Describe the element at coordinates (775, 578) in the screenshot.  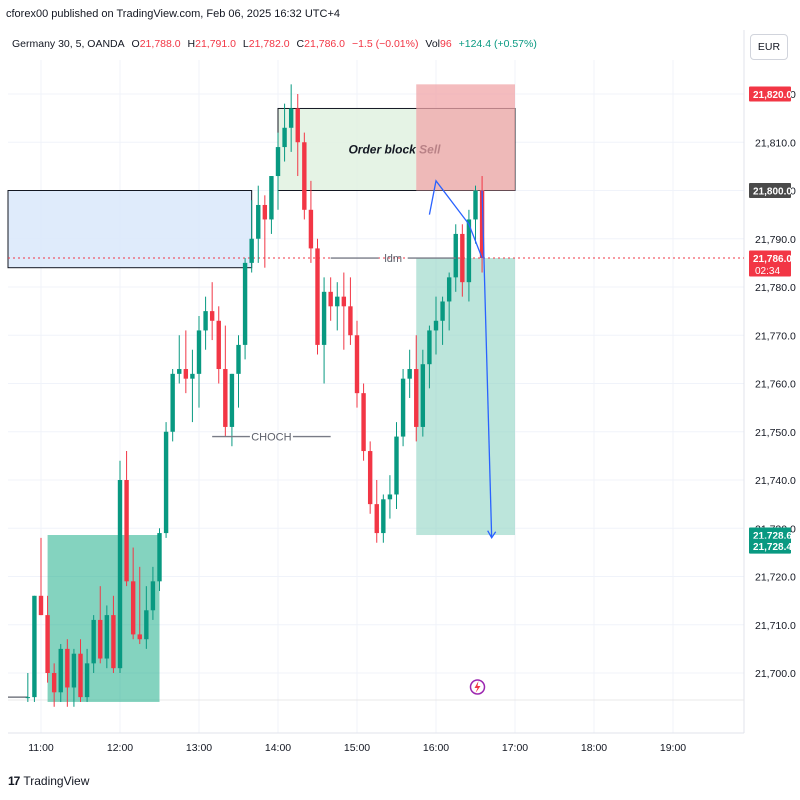
I see `y-tick-label: 21,720.0` at that location.